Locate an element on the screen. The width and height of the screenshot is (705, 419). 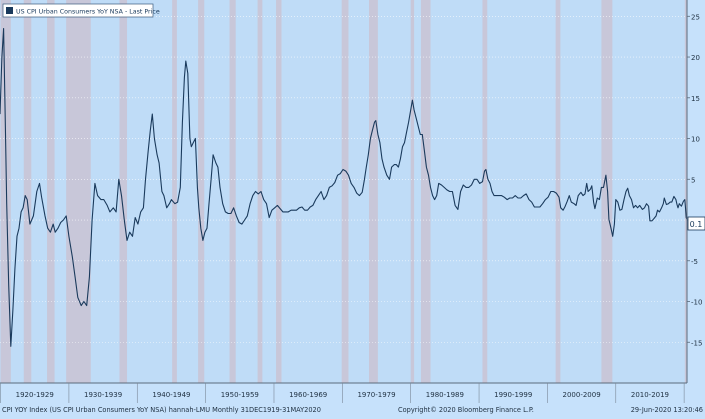
legend-swatch is located at coordinates (9, 10).